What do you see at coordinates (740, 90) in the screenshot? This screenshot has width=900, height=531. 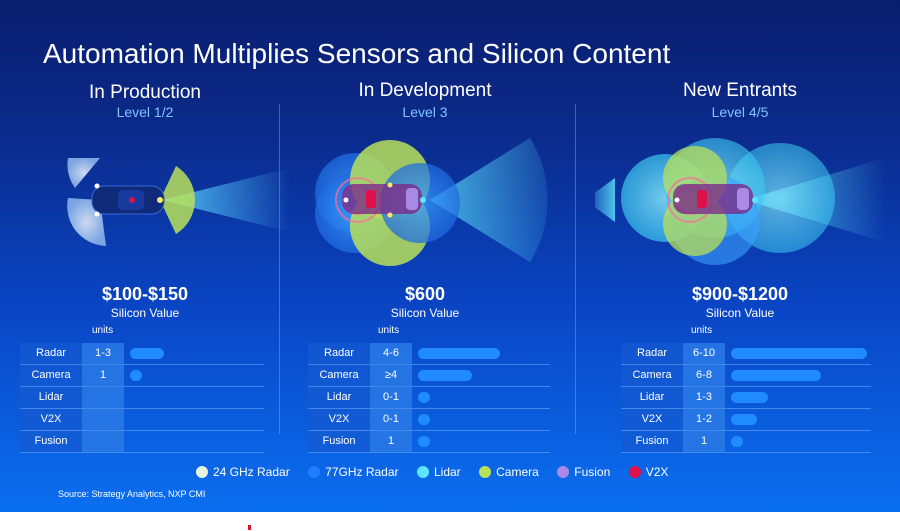 I see `column-title: New Entrants` at bounding box center [740, 90].